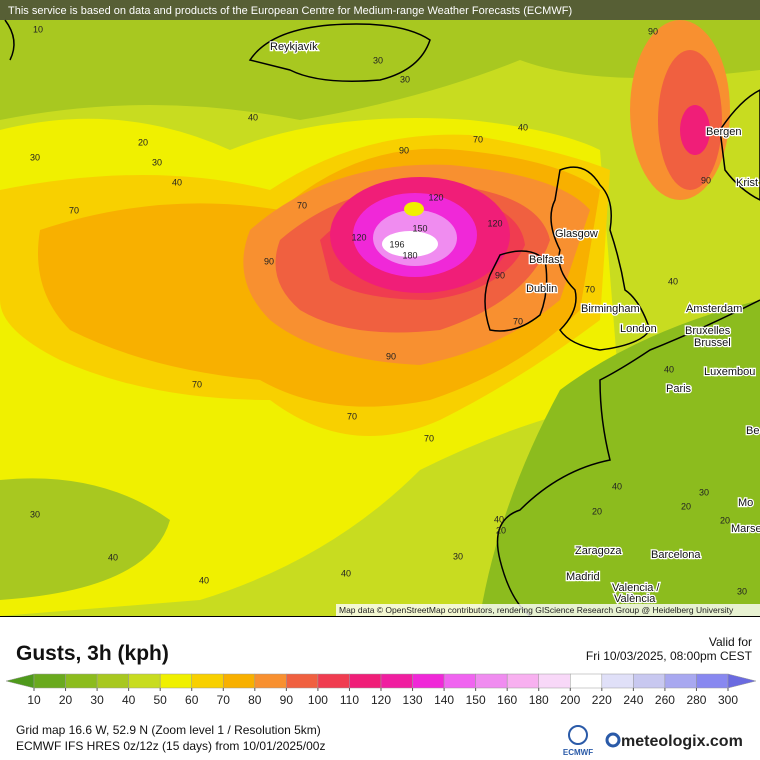 The image size is (760, 760). I want to click on colorbar-tick-label: 10, so click(34, 700).